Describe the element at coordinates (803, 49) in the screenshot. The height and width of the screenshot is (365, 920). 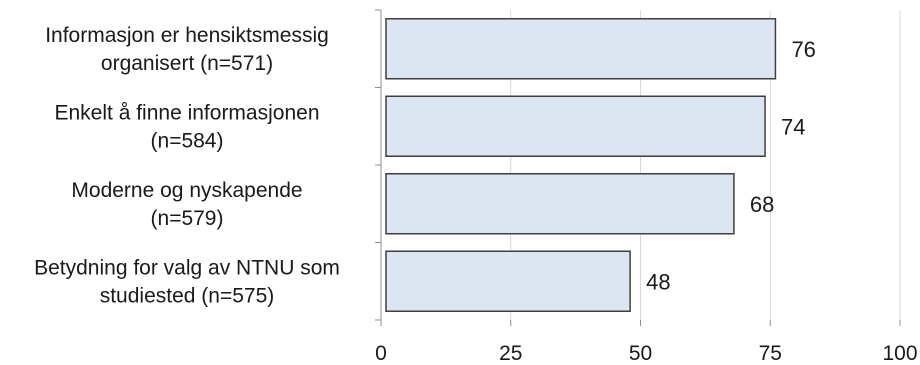
I see `data-label: 76` at that location.